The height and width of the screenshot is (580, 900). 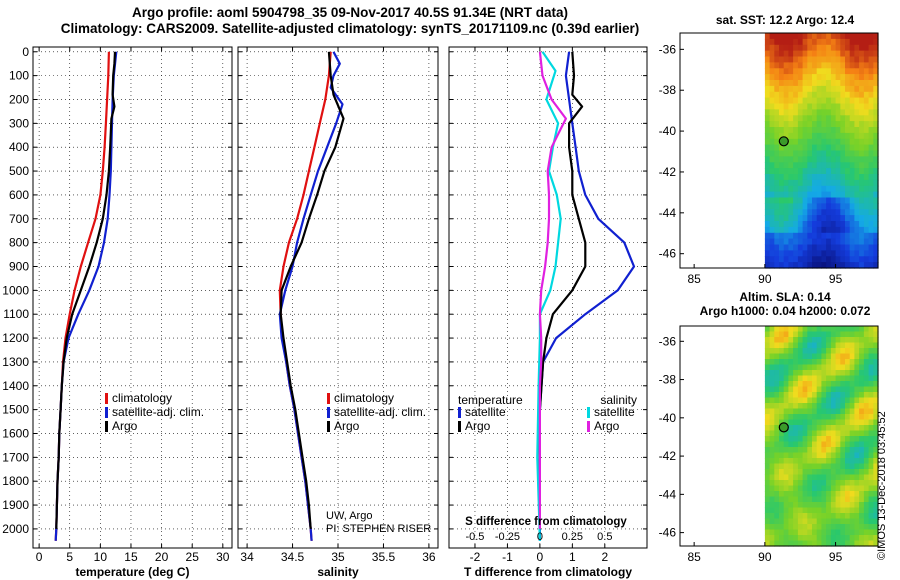 I want to click on difference-t-legend-label: satellite, so click(x=485, y=412).